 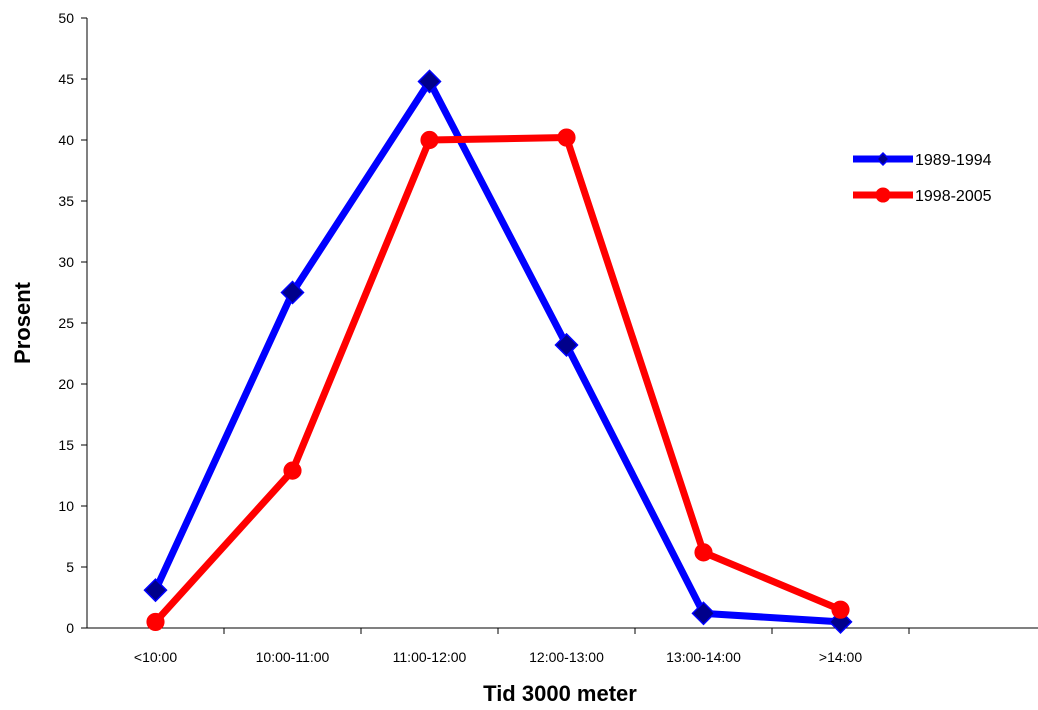 What do you see at coordinates (70, 567) in the screenshot?
I see `y-tick-label: 5` at bounding box center [70, 567].